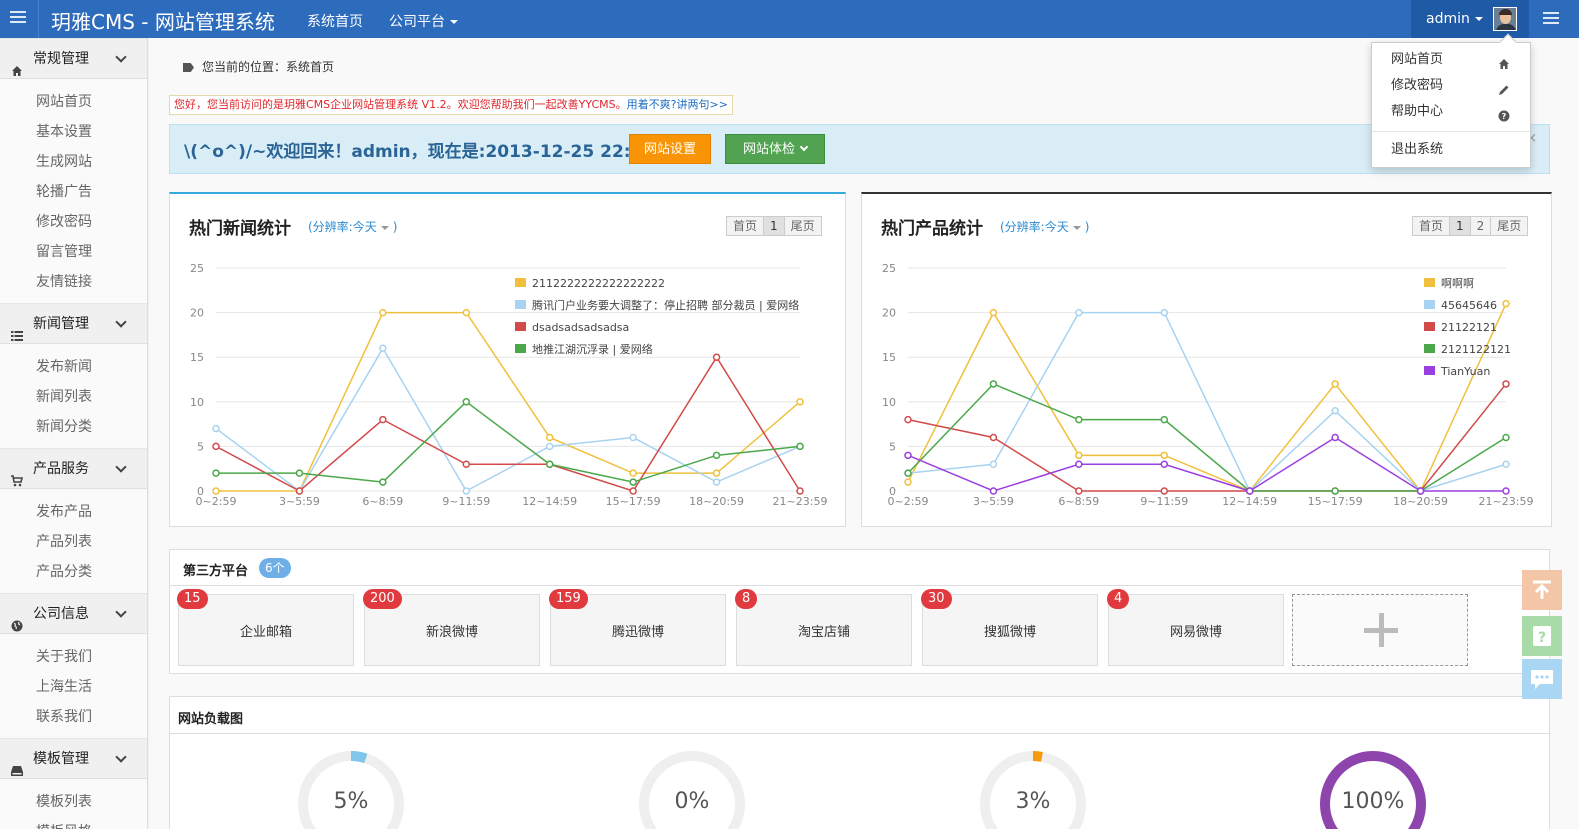 Image resolution: width=1579 pixels, height=829 pixels. What do you see at coordinates (64, 282) in the screenshot?
I see `sidebar-item: 友情链接` at bounding box center [64, 282].